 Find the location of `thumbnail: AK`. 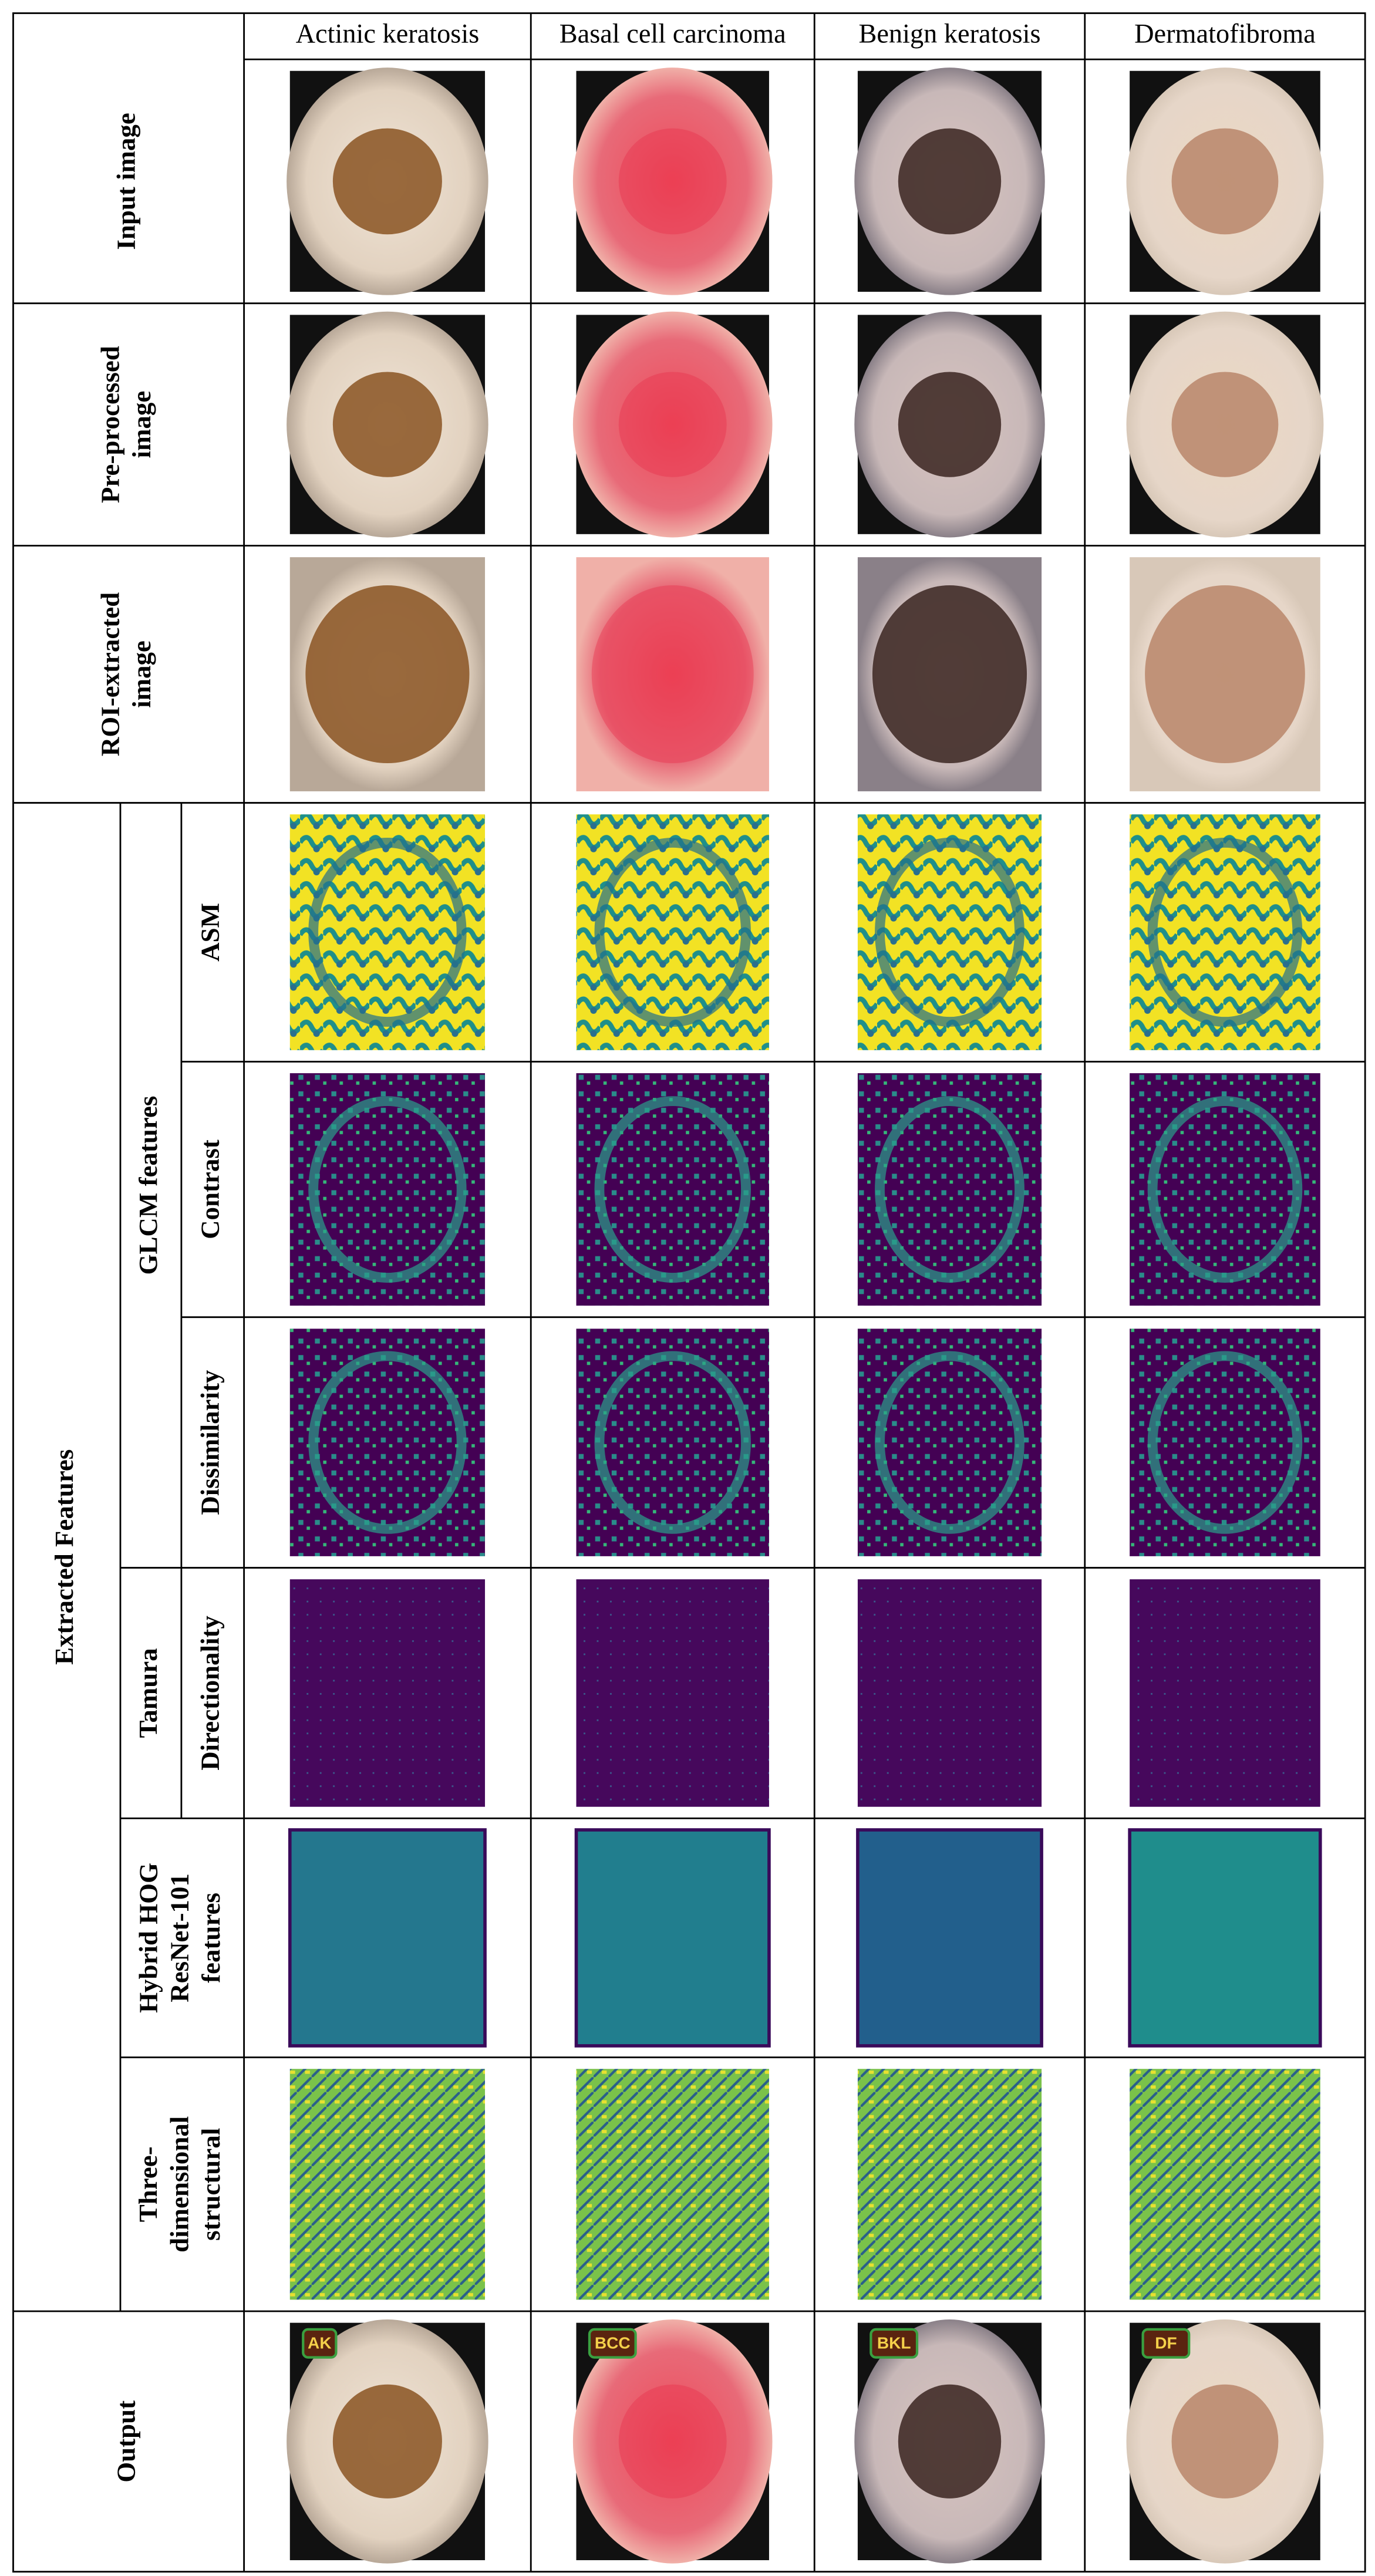

thumbnail: AK is located at coordinates (387, 2441).